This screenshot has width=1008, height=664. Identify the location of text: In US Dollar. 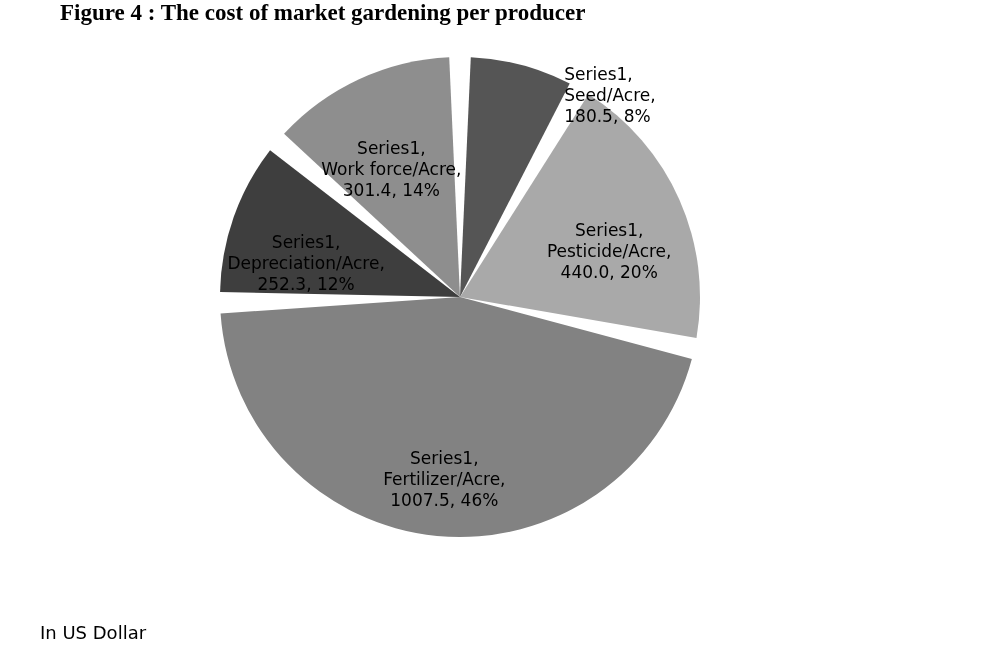
(93, 632).